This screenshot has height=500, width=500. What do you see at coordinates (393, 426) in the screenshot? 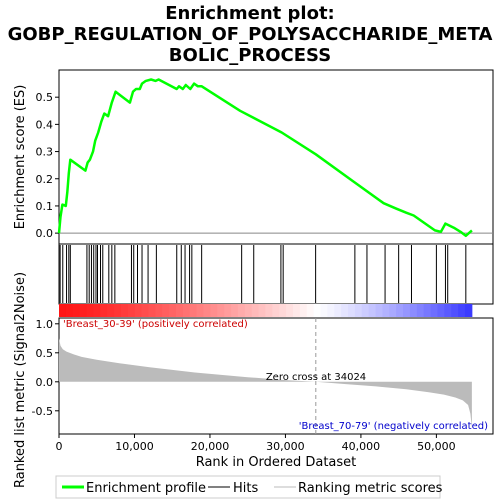
I see `negative-correlation-label: 'Breast_70-79' (negatively correlated)` at bounding box center [393, 426].